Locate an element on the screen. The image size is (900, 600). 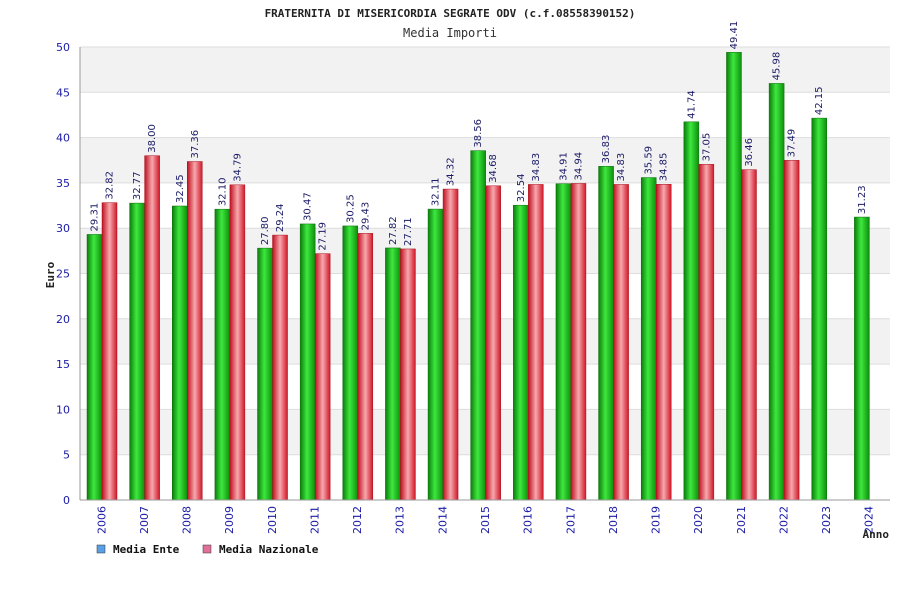
data-label: 37.05 is located at coordinates (706, 147).